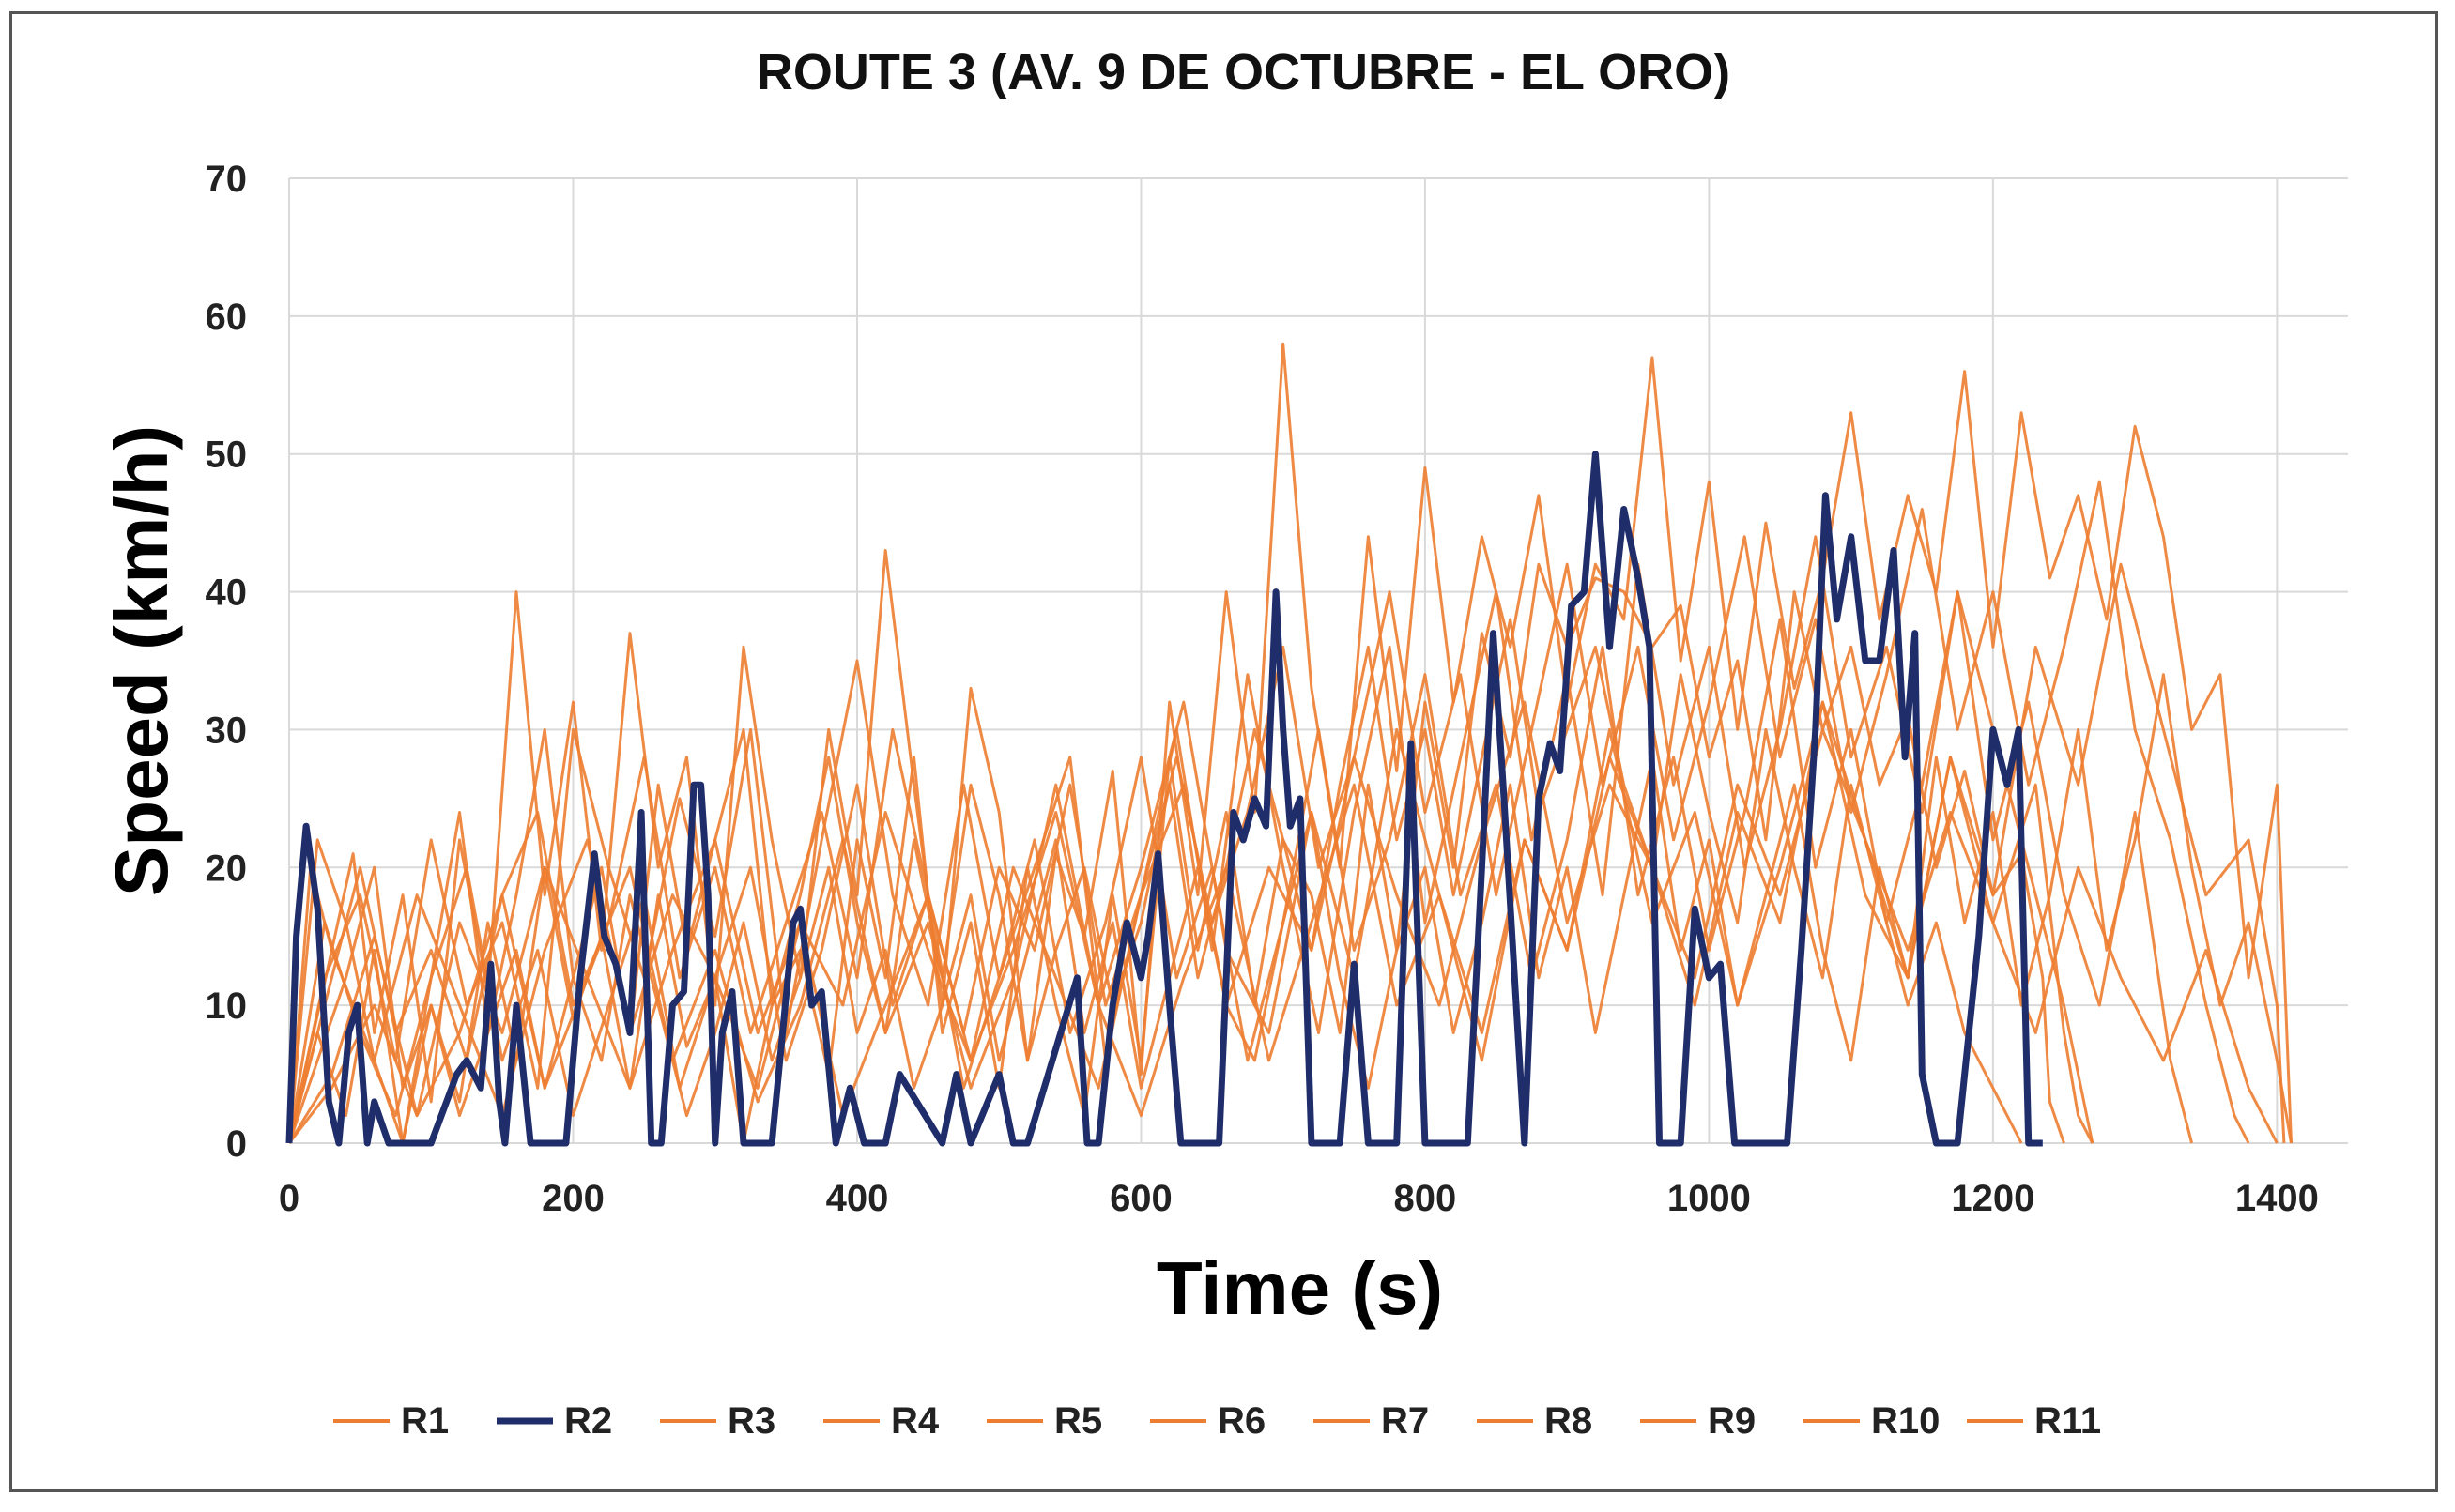 The height and width of the screenshot is (1512, 2455). Describe the element at coordinates (425, 1421) in the screenshot. I see `legend-label-r1: R1` at that location.